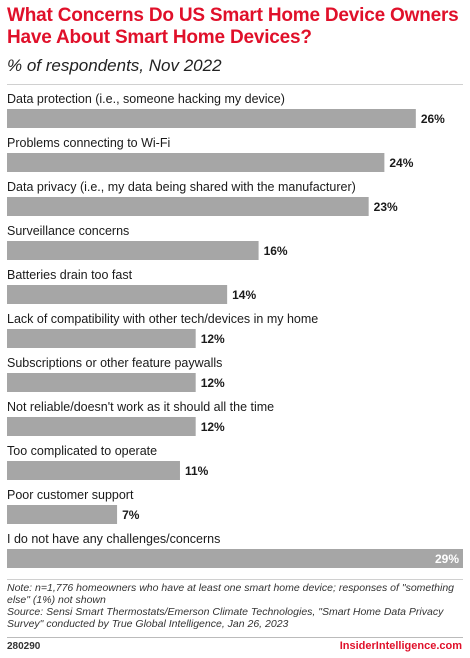 This screenshot has height=658, width=470. Describe the element at coordinates (70, 275) in the screenshot. I see `category-label: Batteries drain too fast` at that location.